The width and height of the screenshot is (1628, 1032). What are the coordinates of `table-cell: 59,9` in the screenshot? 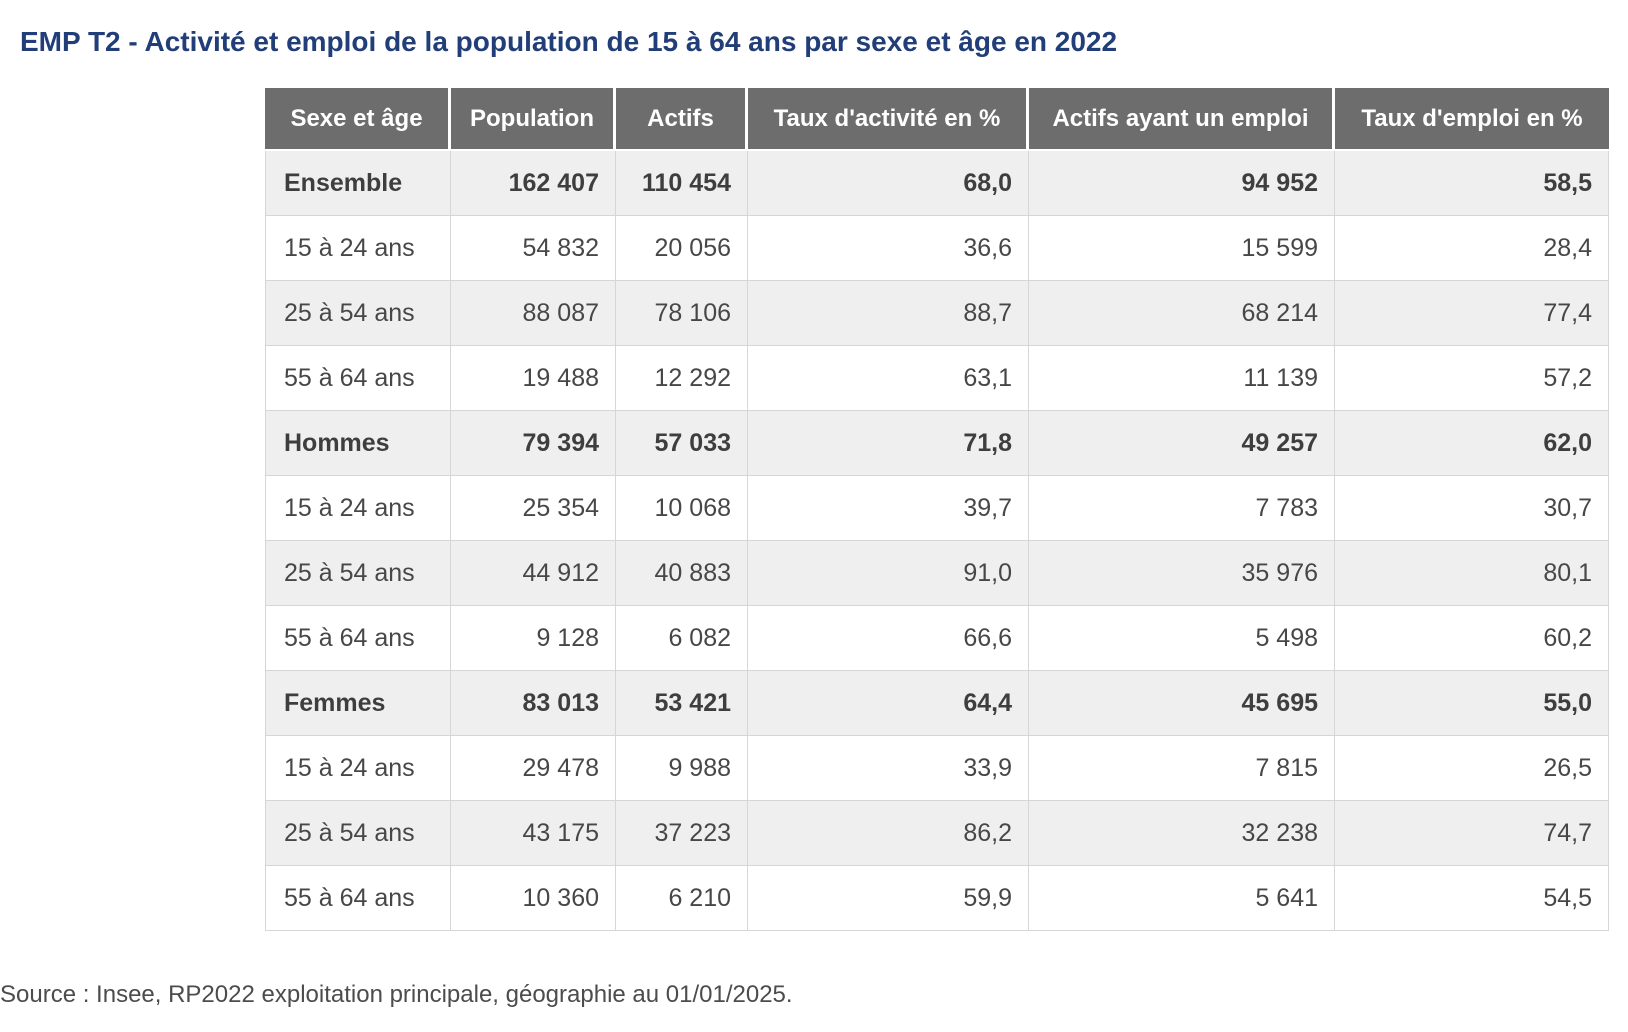 It's located at (888, 898).